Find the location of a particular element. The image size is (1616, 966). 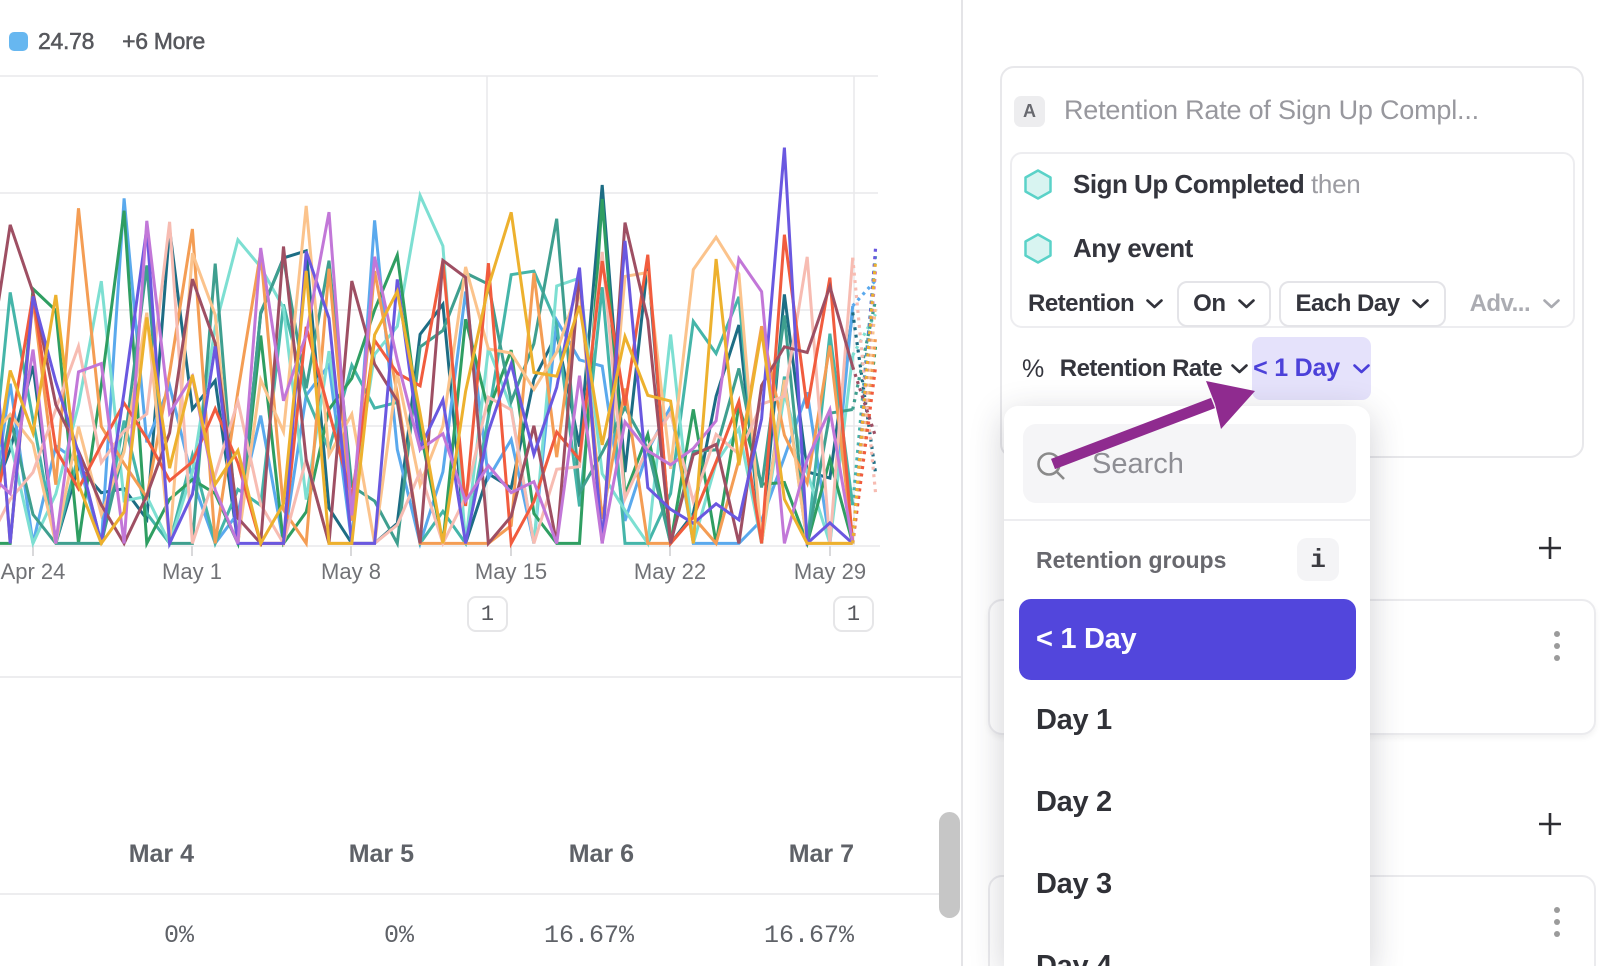

svg-text: May 1 is located at coordinates (192, 571).